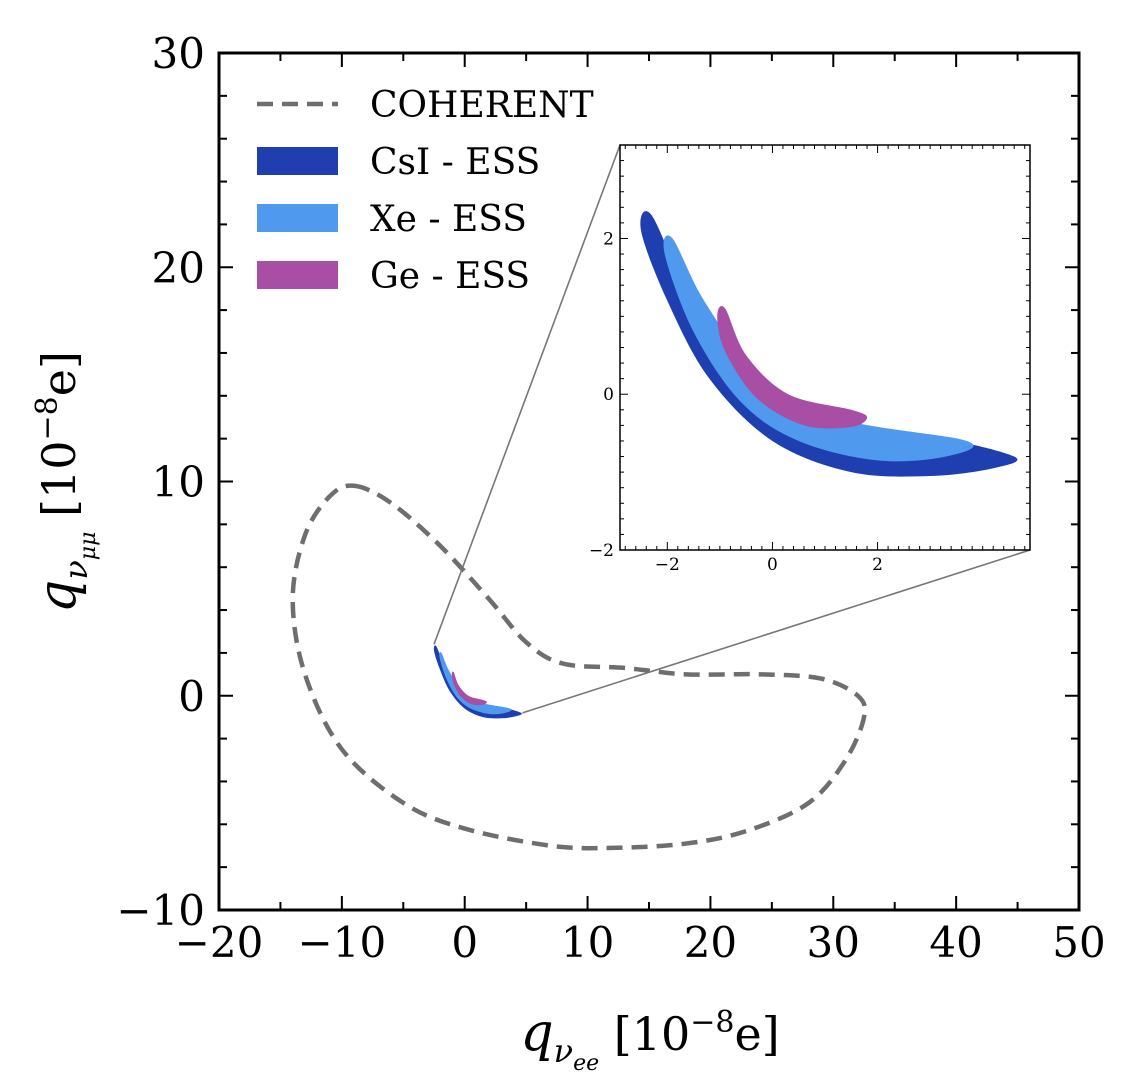  What do you see at coordinates (587, 942) in the screenshot?
I see `x-tick-label: 10` at bounding box center [587, 942].